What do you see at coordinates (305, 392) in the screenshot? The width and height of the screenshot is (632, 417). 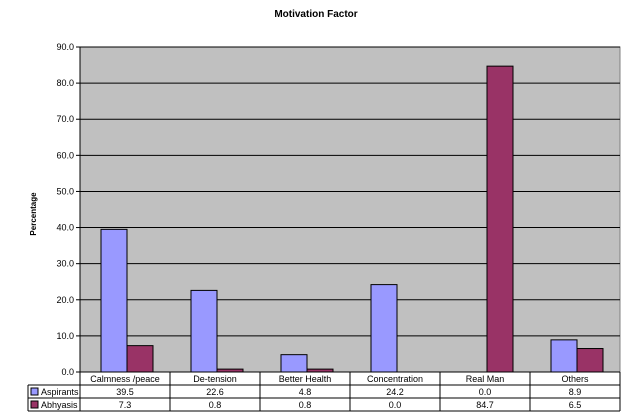 I see `data-label: 4.8` at bounding box center [305, 392].